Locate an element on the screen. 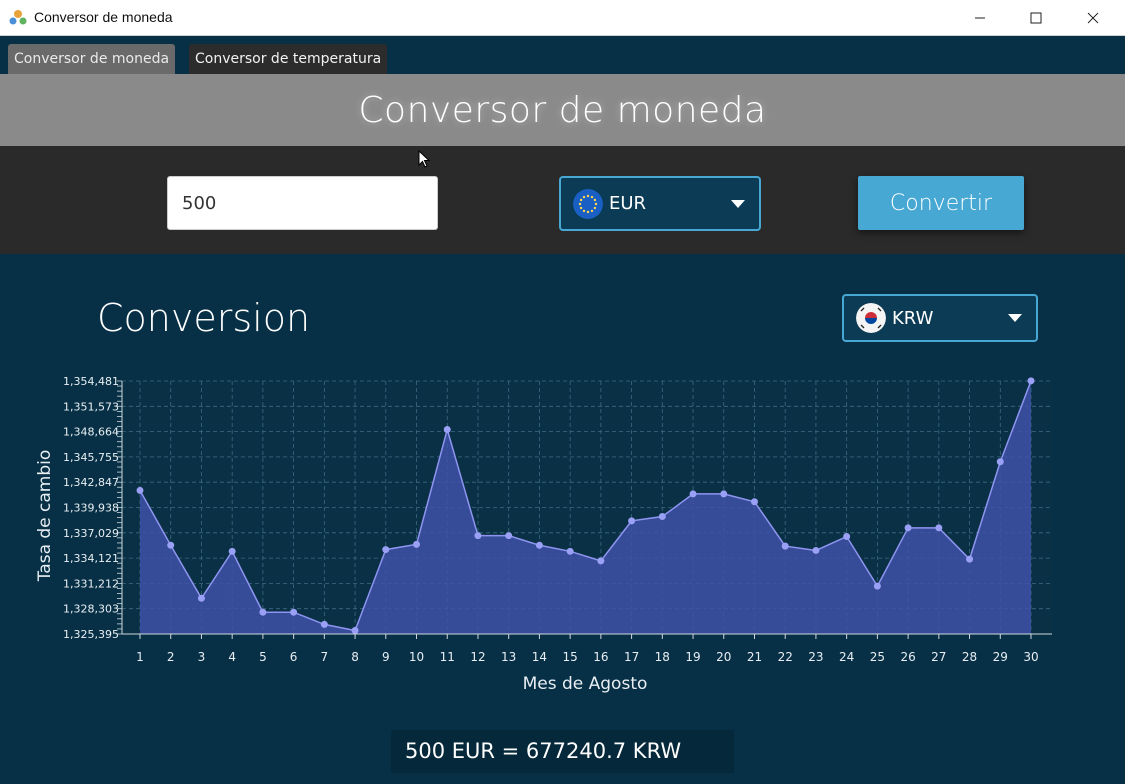 This screenshot has height=784, width=1125. page-title: Conversor de moneda is located at coordinates (562, 110).